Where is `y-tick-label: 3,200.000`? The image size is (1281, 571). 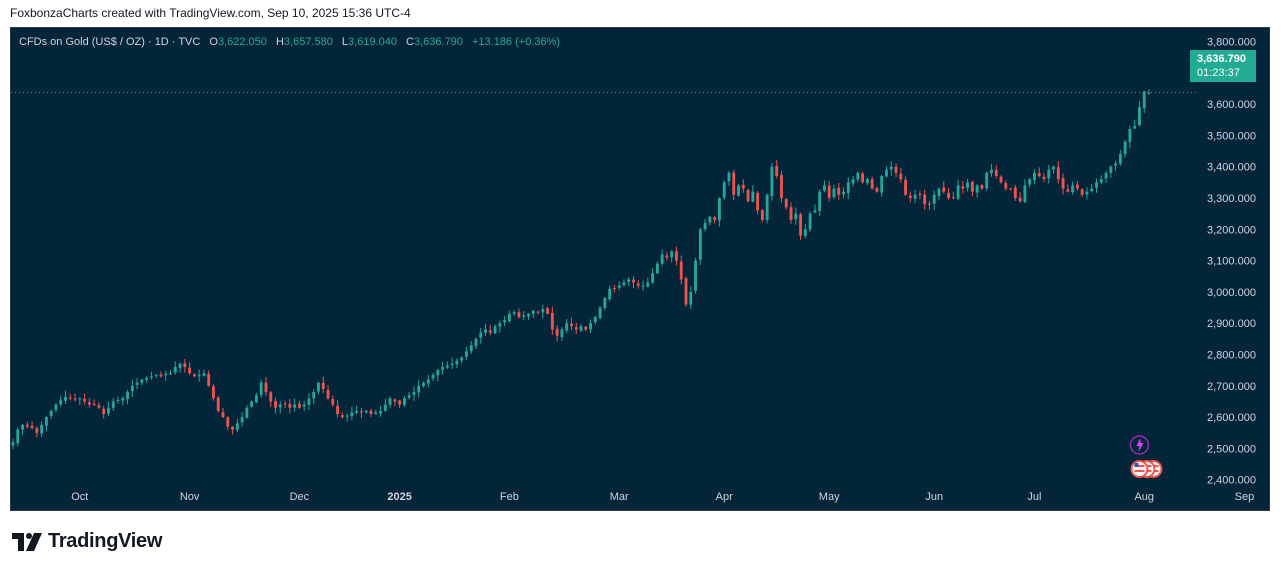
y-tick-label: 3,200.000 is located at coordinates (1231, 230).